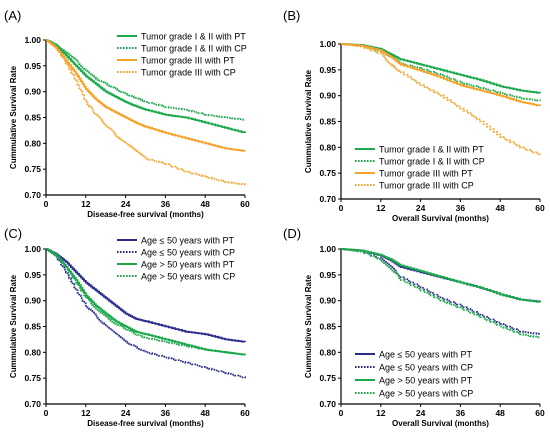 The image size is (550, 438). I want to click on panel-label: (C), so click(13, 233).